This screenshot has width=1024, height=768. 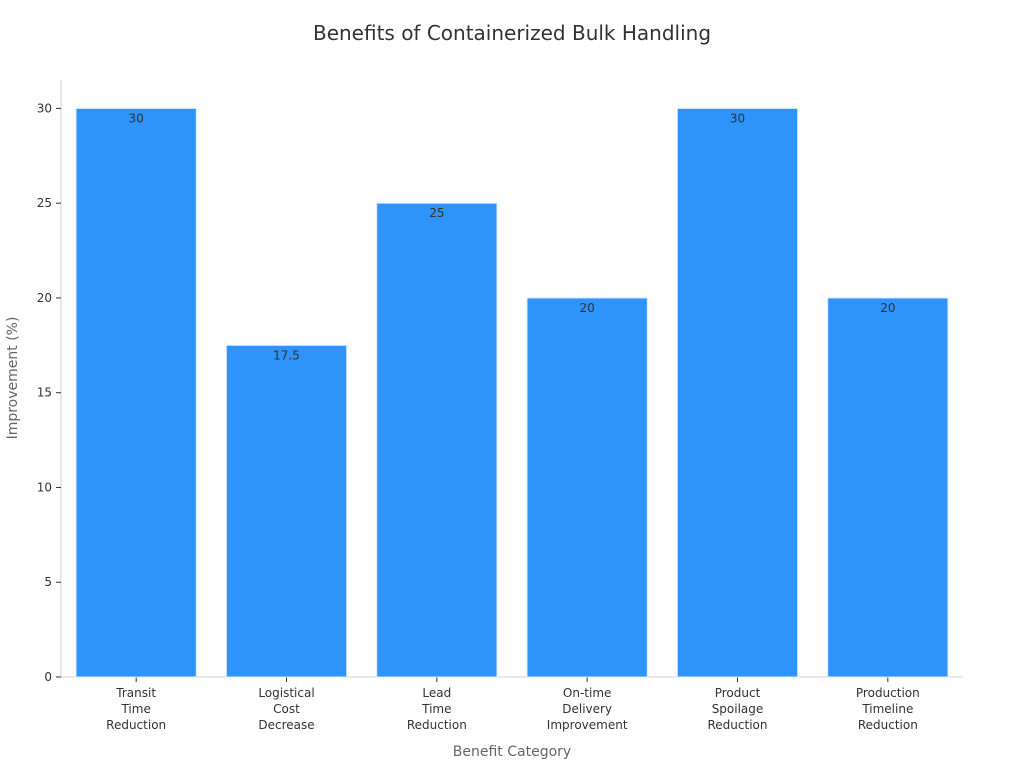 What do you see at coordinates (44, 298) in the screenshot?
I see `y-tick-label: 20` at bounding box center [44, 298].